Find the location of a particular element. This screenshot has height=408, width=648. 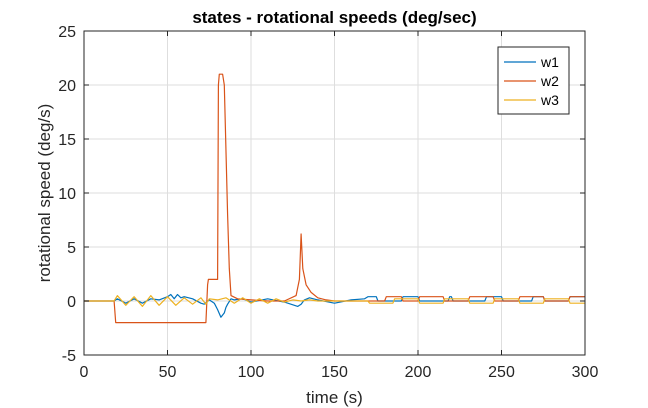

y-tick-label: 0 is located at coordinates (71, 302).